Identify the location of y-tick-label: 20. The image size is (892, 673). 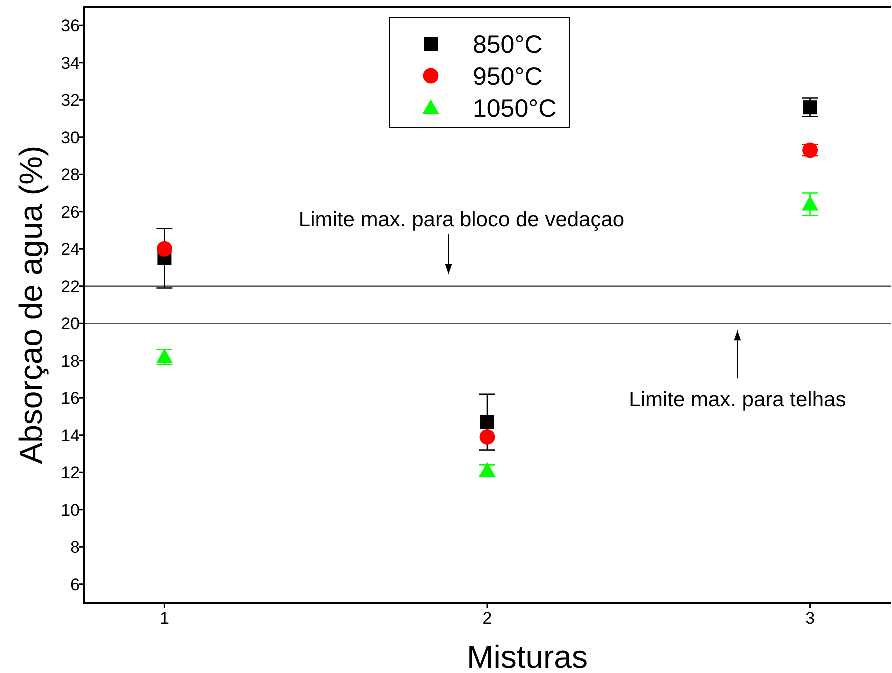
(70, 324).